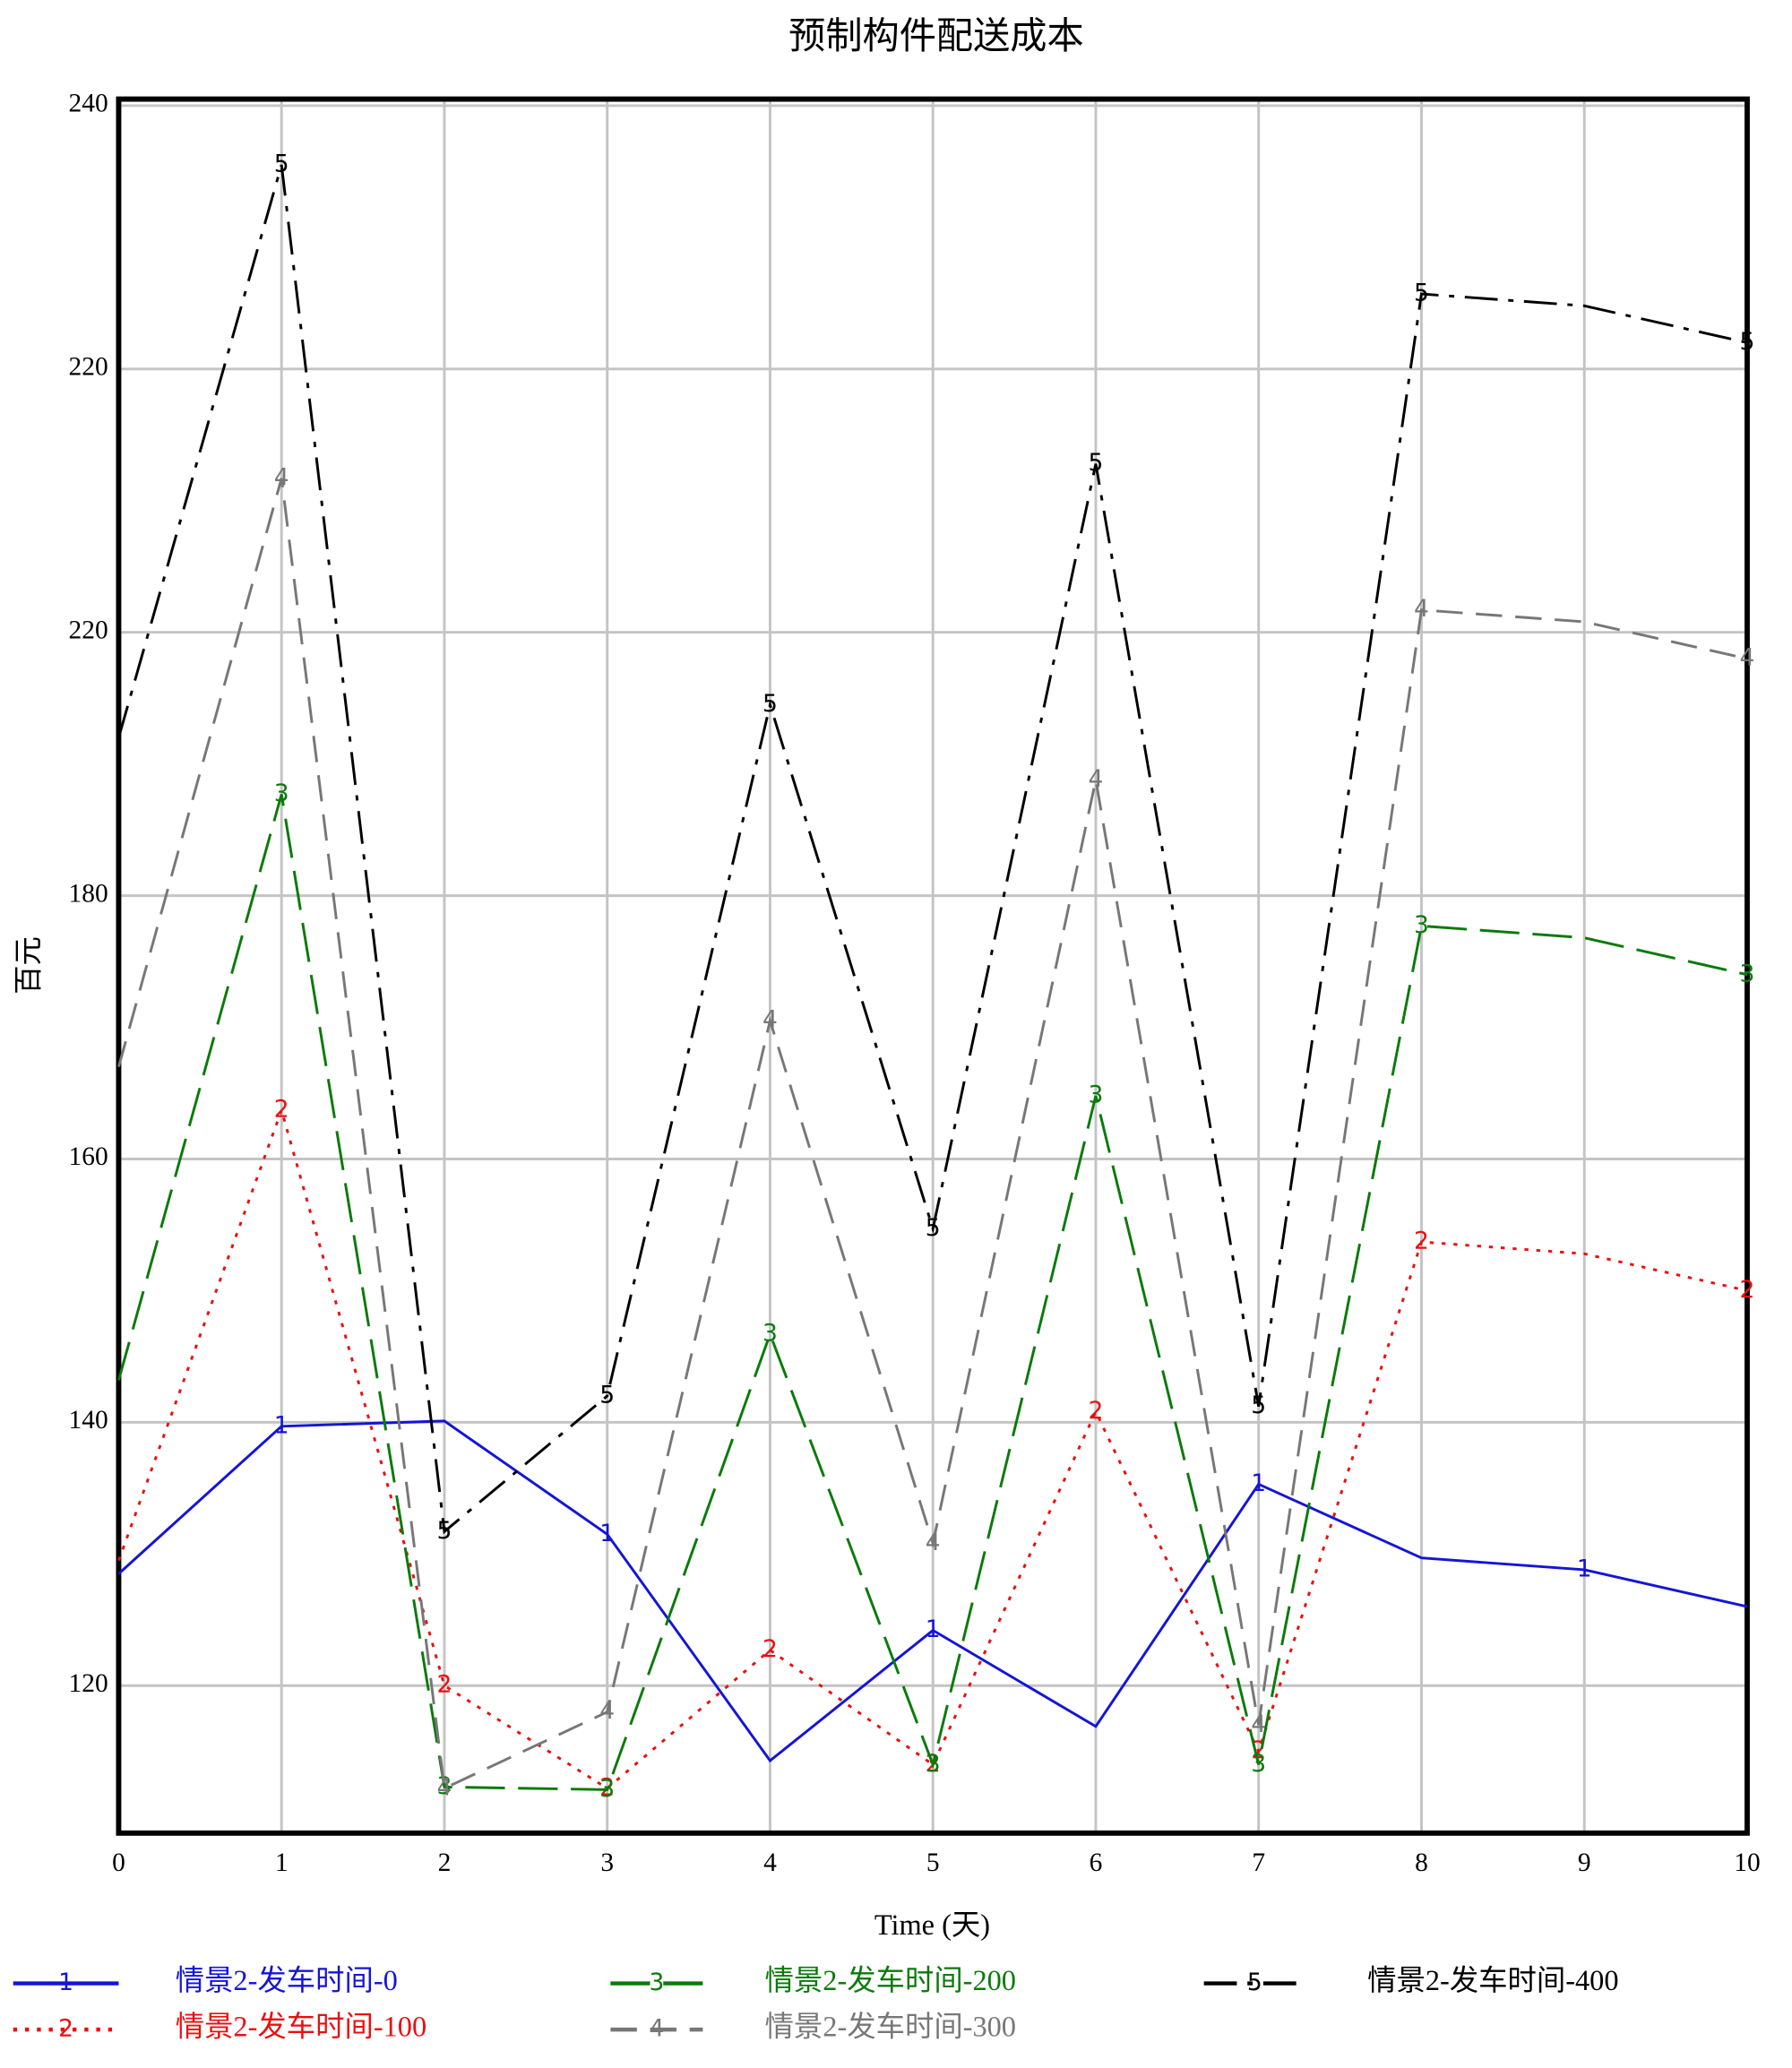 Image resolution: width=1792 pixels, height=2068 pixels. I want to click on y-tick-label: 240, so click(88, 104).